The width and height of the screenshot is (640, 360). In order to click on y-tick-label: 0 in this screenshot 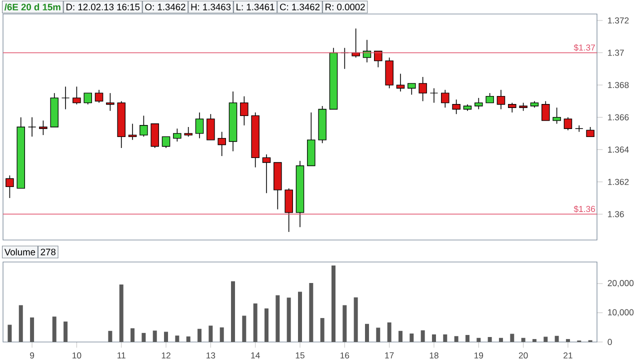, I will do `click(610, 342)`.